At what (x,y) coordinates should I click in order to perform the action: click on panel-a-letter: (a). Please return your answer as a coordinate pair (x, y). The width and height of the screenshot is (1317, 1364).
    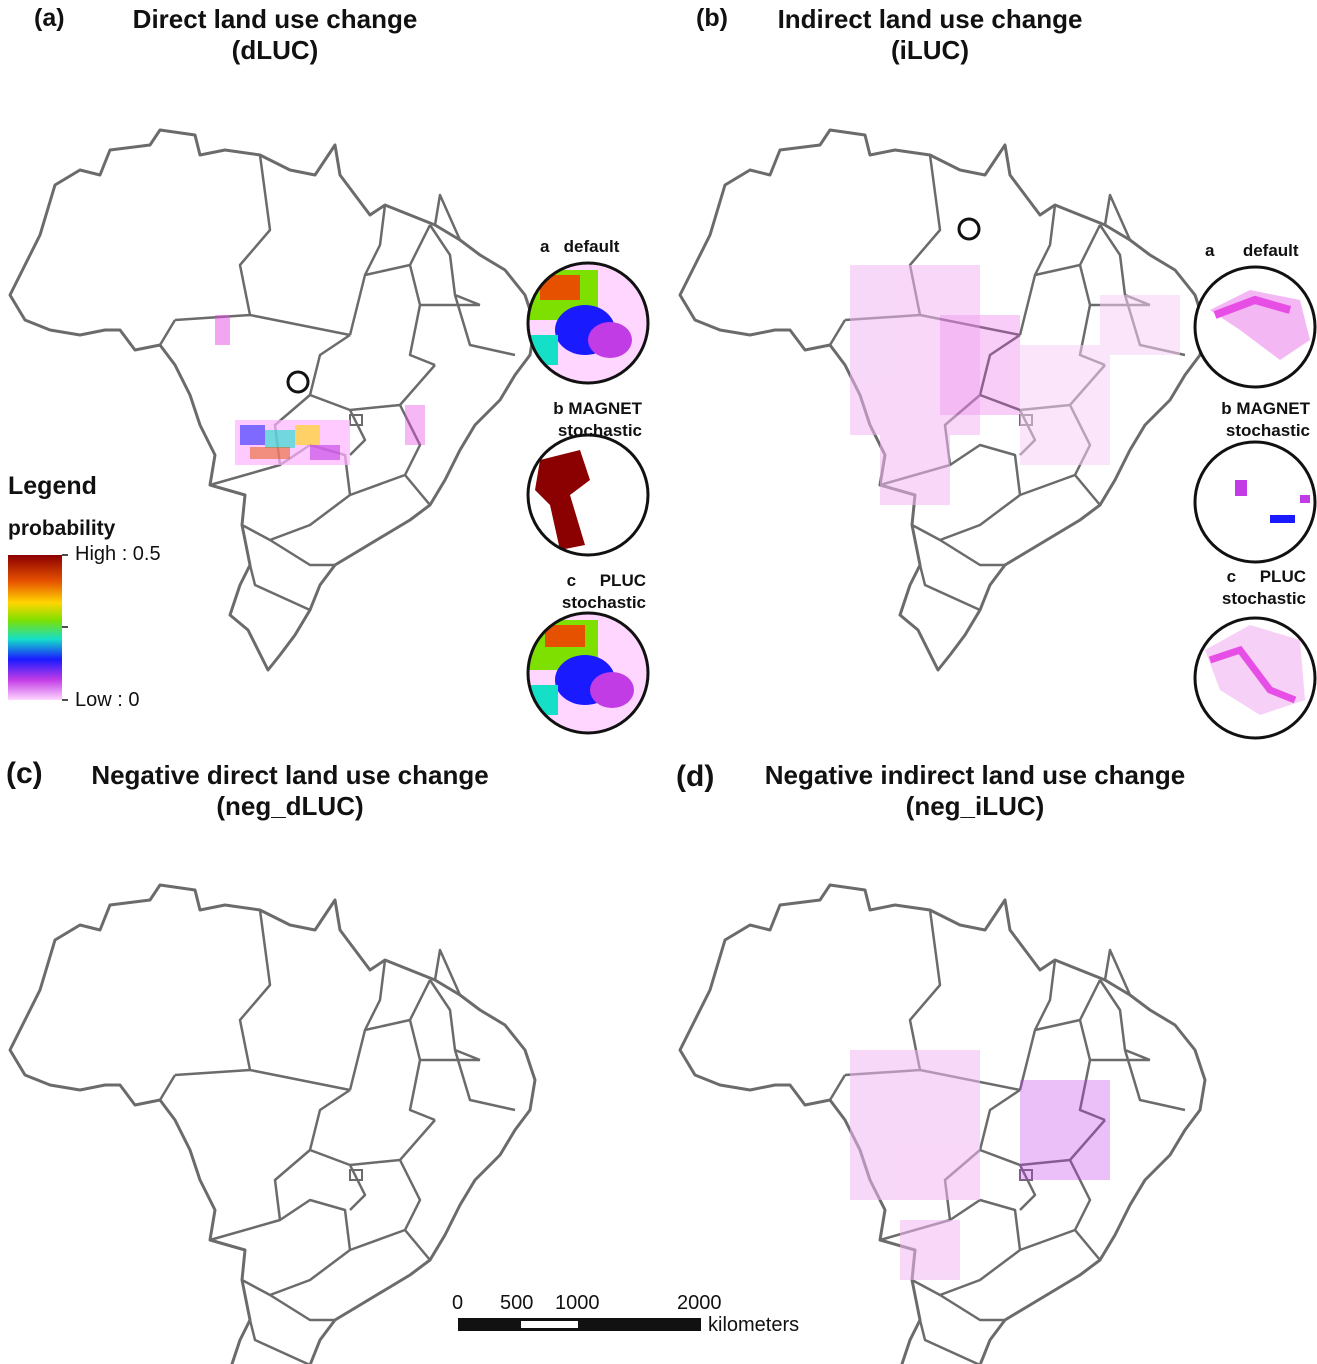
    Looking at the image, I should click on (49, 18).